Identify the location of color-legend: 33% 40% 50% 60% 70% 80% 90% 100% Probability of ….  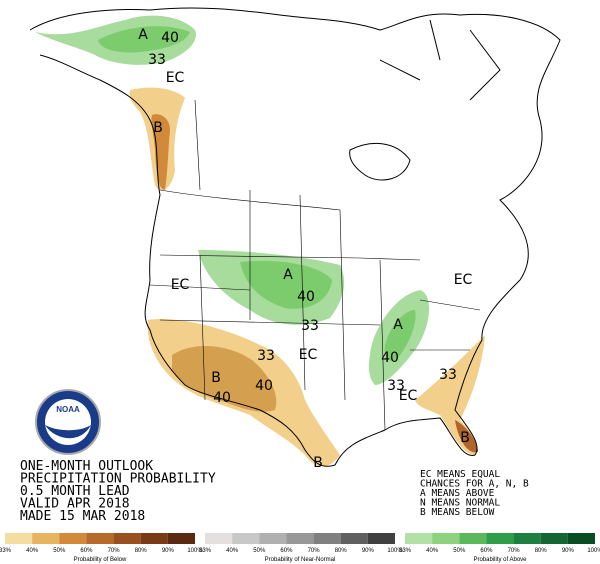
(300, 548).